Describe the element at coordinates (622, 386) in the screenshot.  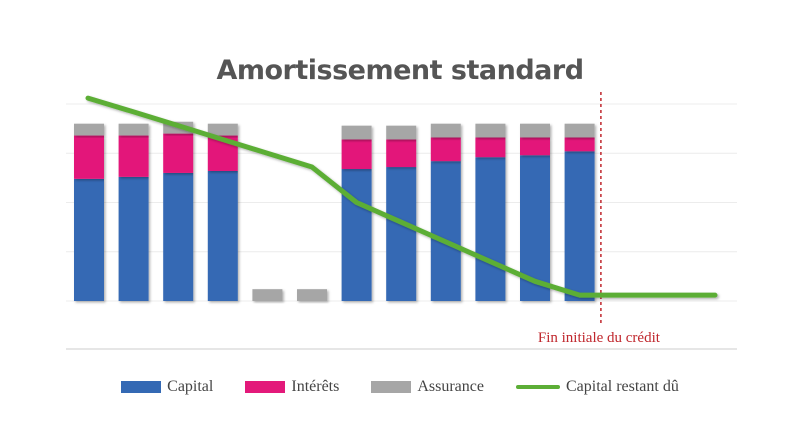
I see `legend-label-capital-restant: Capital restant dû` at that location.